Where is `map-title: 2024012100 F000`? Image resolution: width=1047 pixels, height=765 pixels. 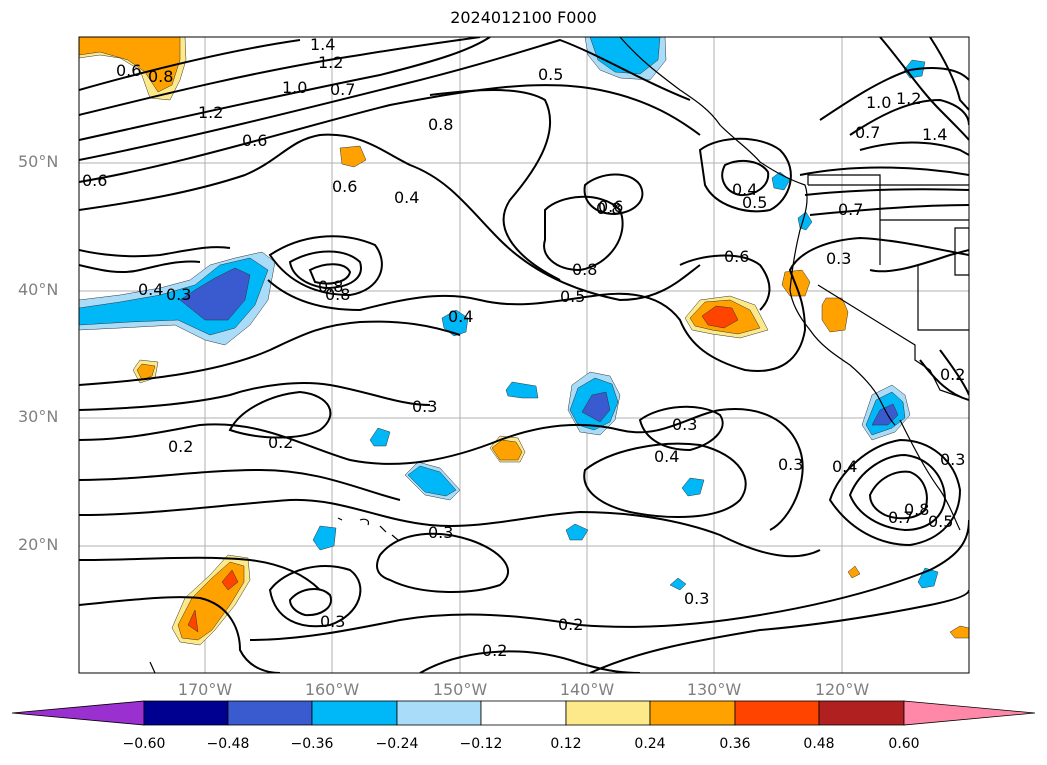 map-title: 2024012100 F000 is located at coordinates (523, 17).